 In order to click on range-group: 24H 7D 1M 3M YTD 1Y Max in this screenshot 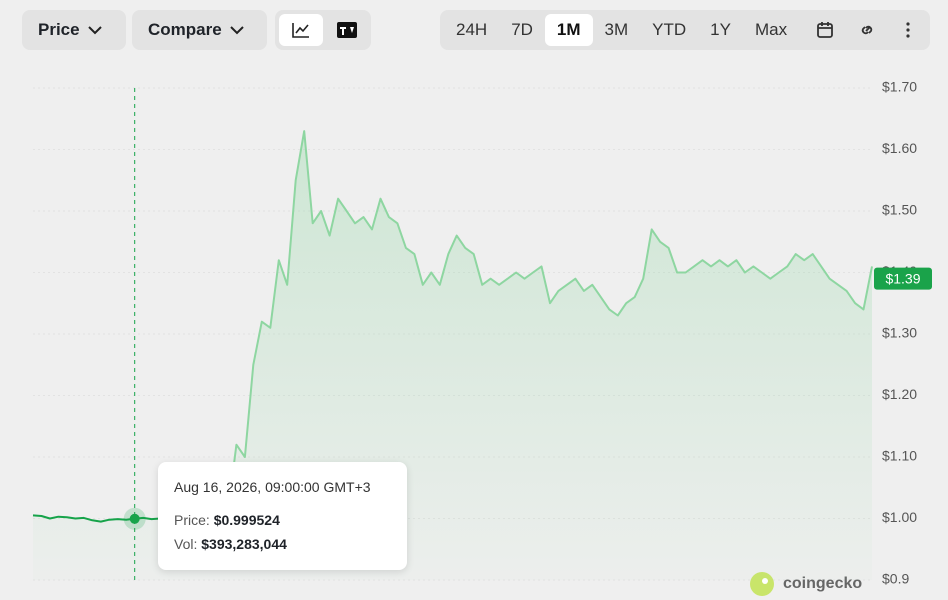, I will do `click(685, 30)`.